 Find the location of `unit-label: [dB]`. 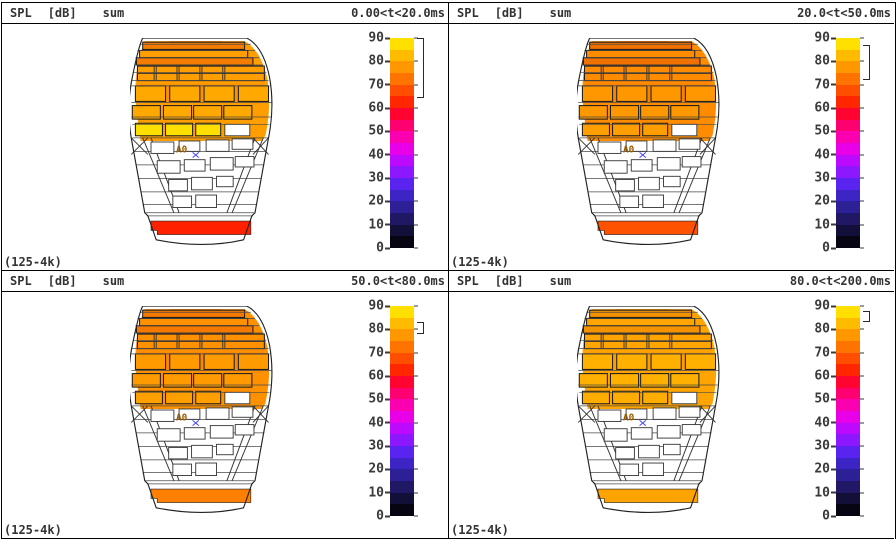

unit-label: [dB] is located at coordinates (62, 13).